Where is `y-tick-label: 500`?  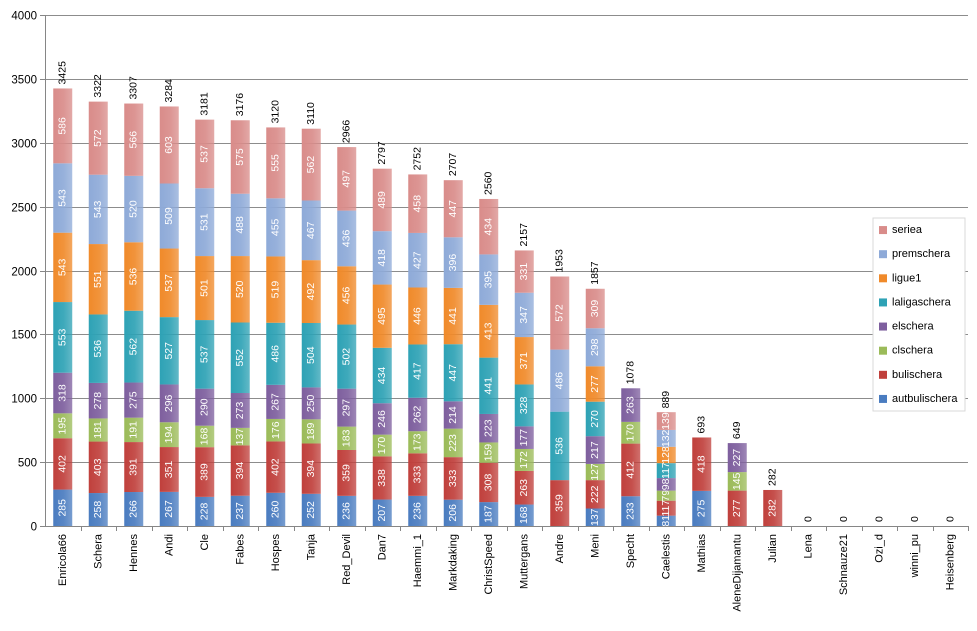
y-tick-label: 500 is located at coordinates (27, 464).